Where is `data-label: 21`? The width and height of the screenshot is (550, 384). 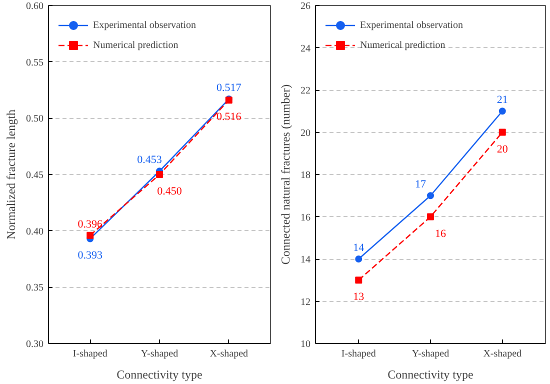
data-label: 21 is located at coordinates (502, 100).